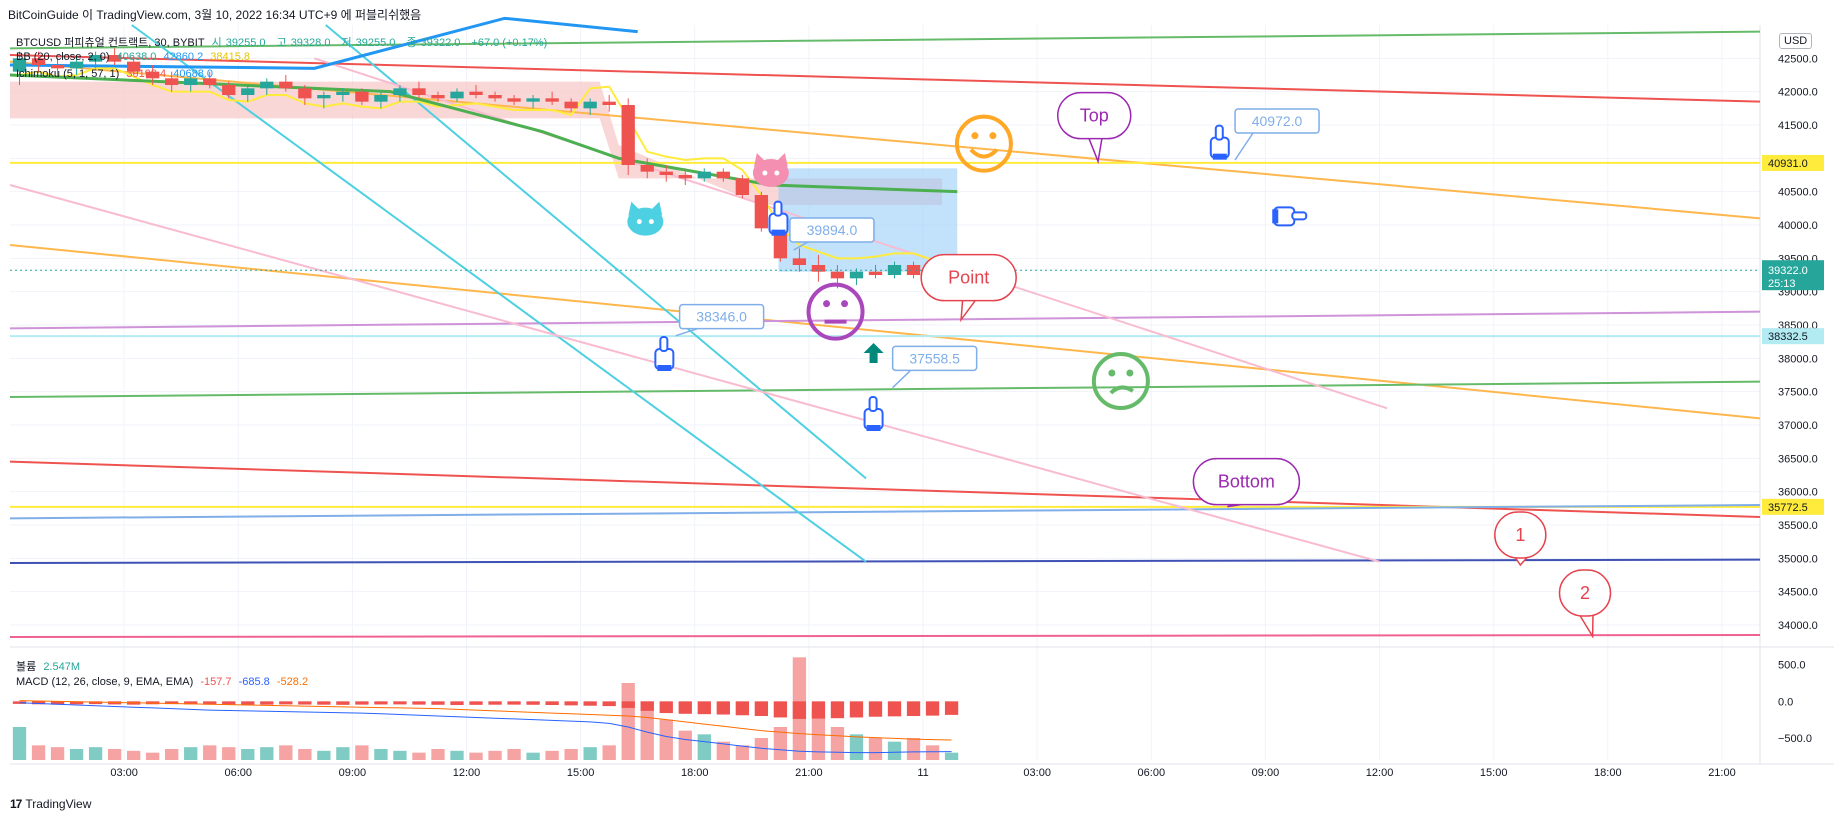  What do you see at coordinates (254, 682) in the screenshot?
I see `macd-value-2: -685.8` at bounding box center [254, 682].